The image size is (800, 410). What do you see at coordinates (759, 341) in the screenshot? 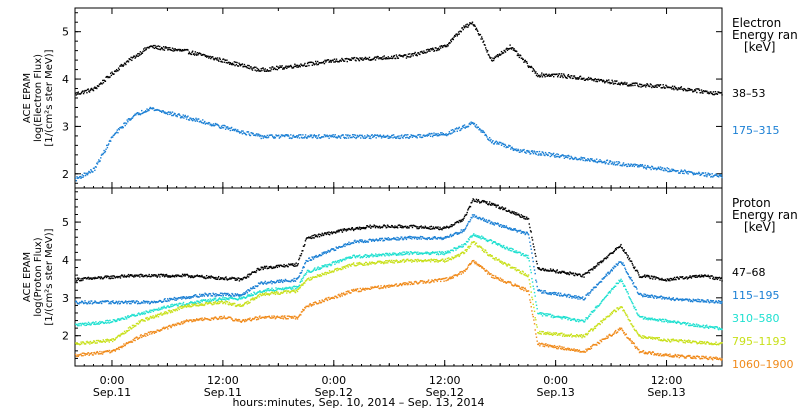
I see `legend-entry: 795–1193` at bounding box center [759, 341].